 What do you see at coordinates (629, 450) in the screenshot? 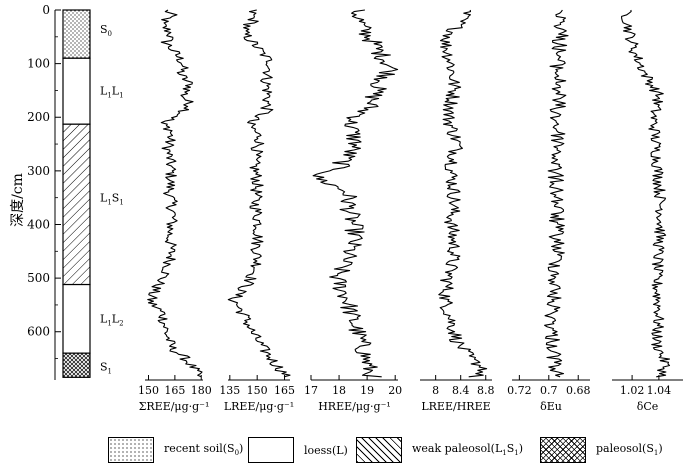
I see `legend-label-paleosol: paleosol(S1)` at bounding box center [629, 450].